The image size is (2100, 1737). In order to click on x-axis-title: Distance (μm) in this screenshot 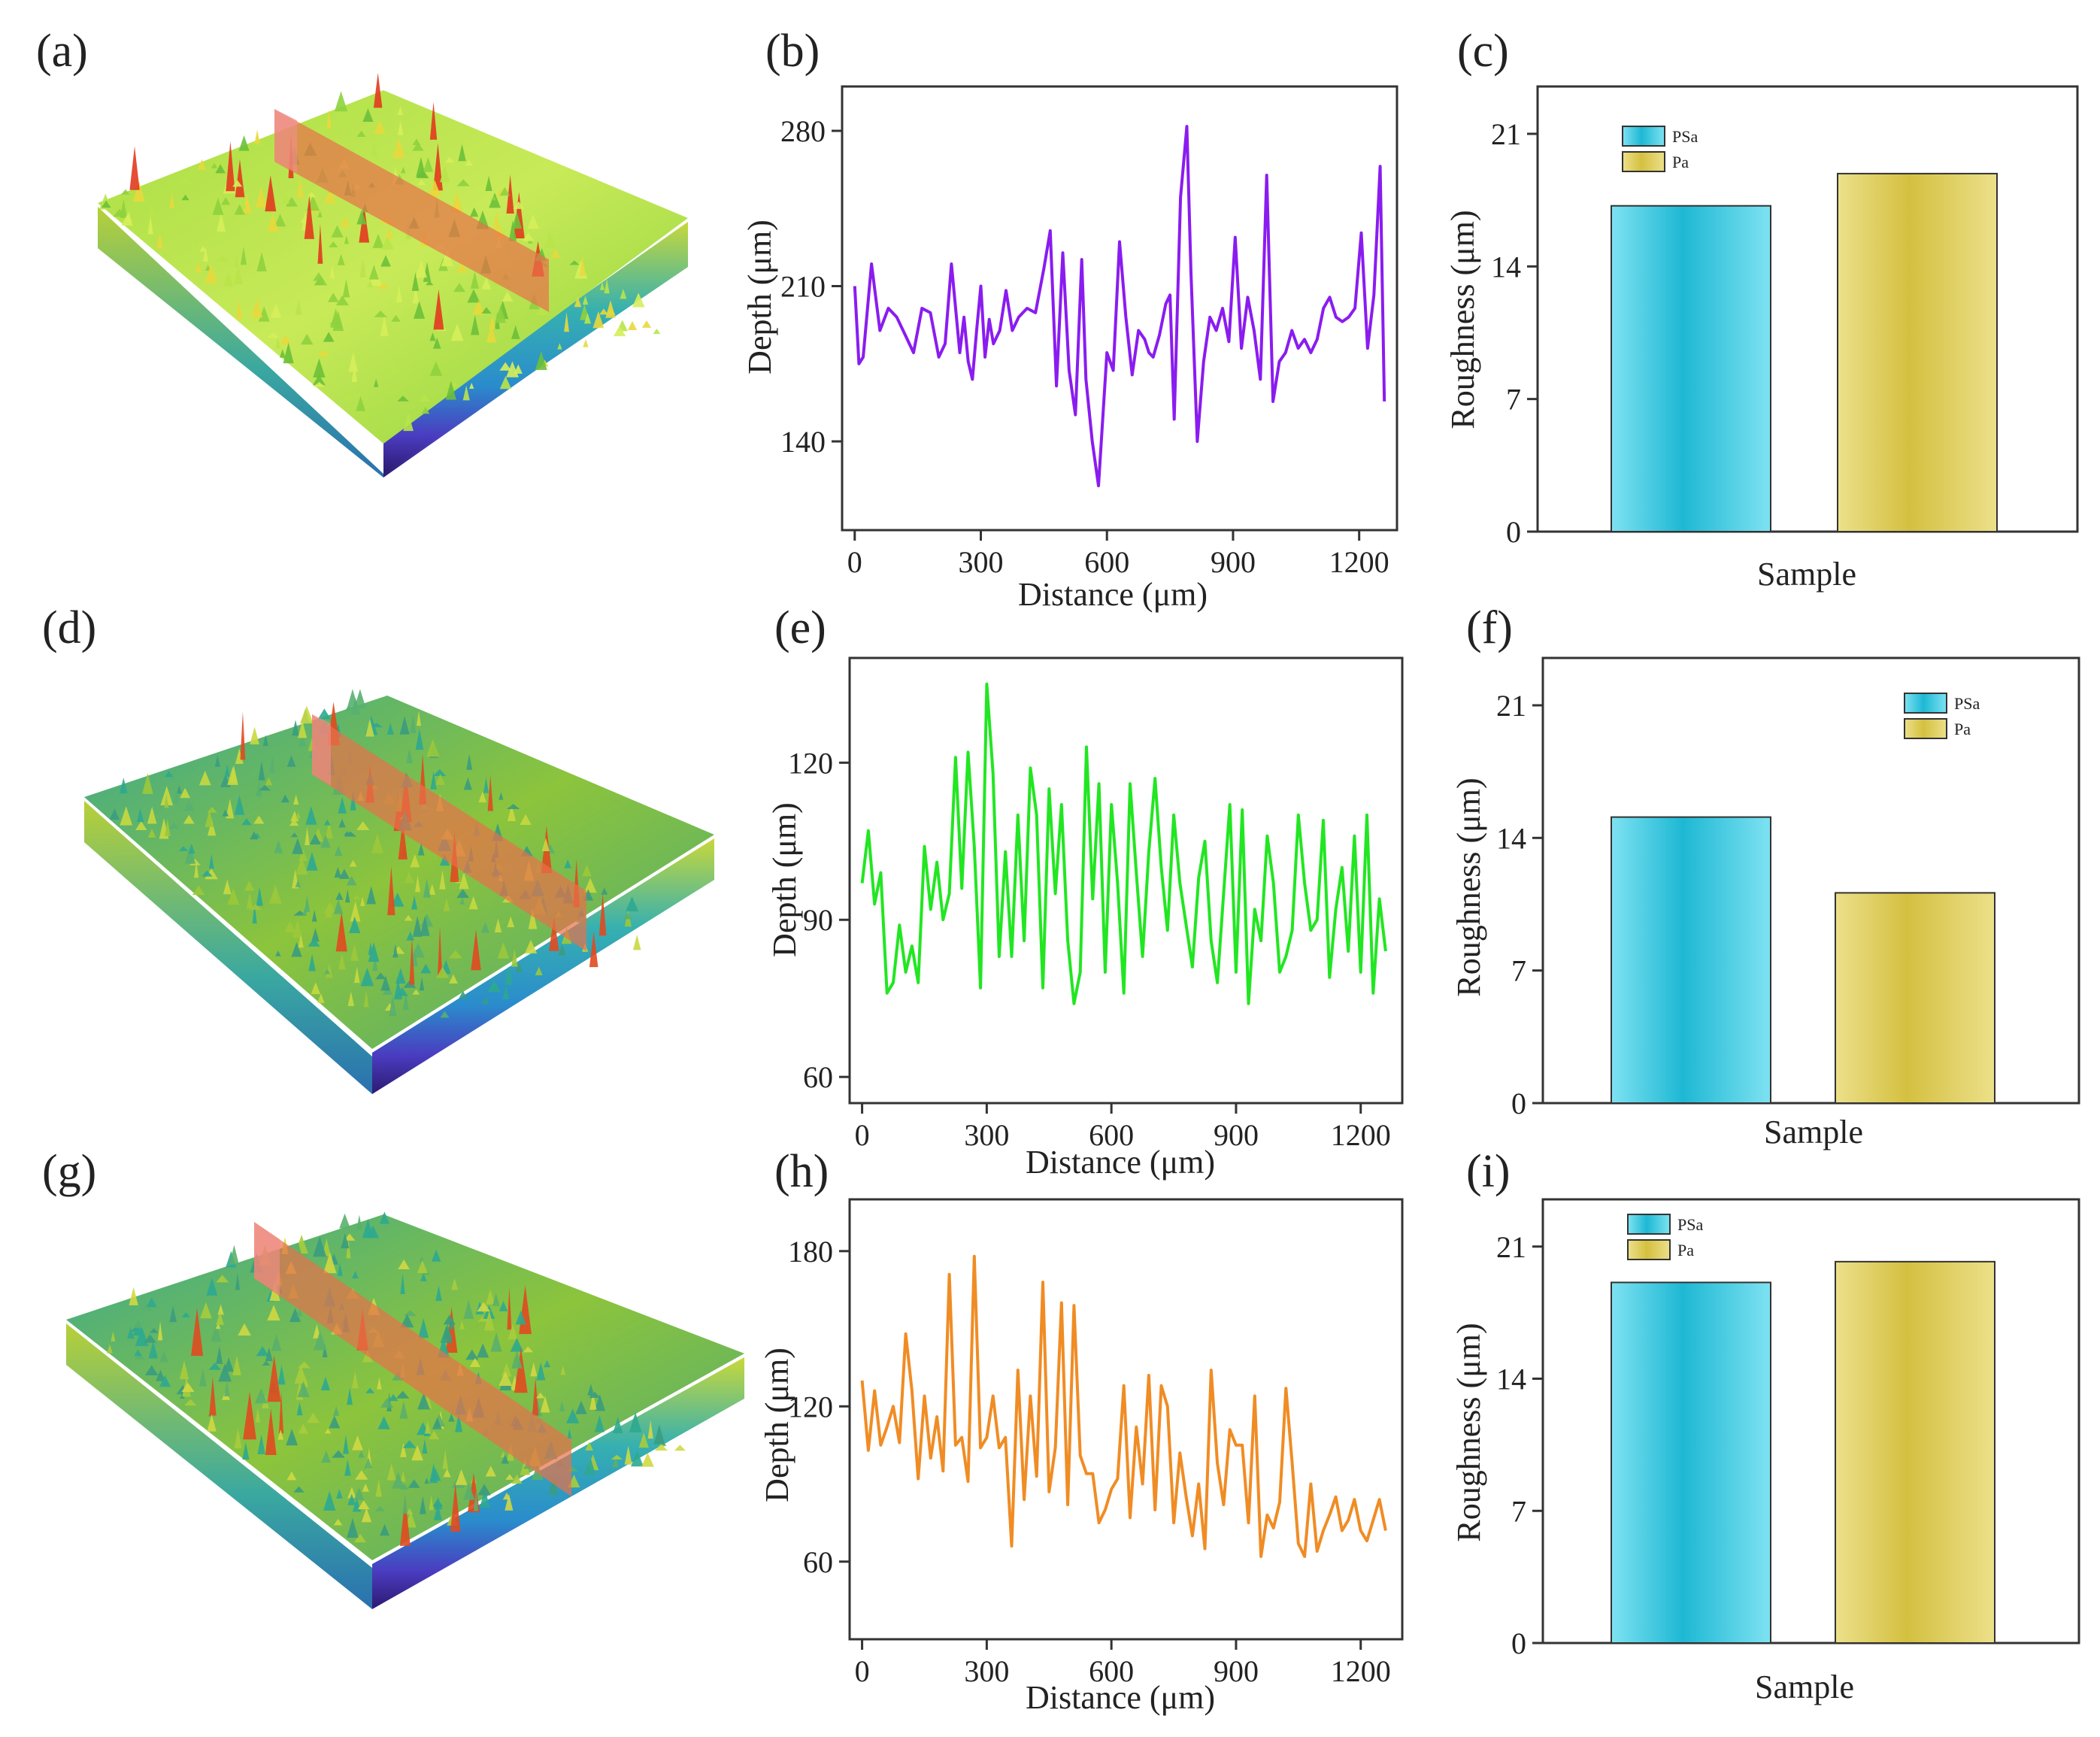, I will do `click(1120, 1697)`.